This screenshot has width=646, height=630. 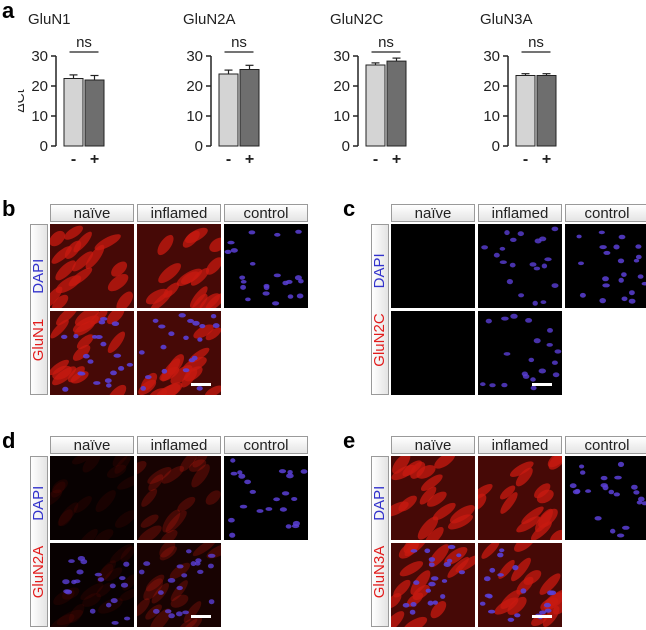 I want to click on chart-title: GluN3A, so click(x=506, y=19).